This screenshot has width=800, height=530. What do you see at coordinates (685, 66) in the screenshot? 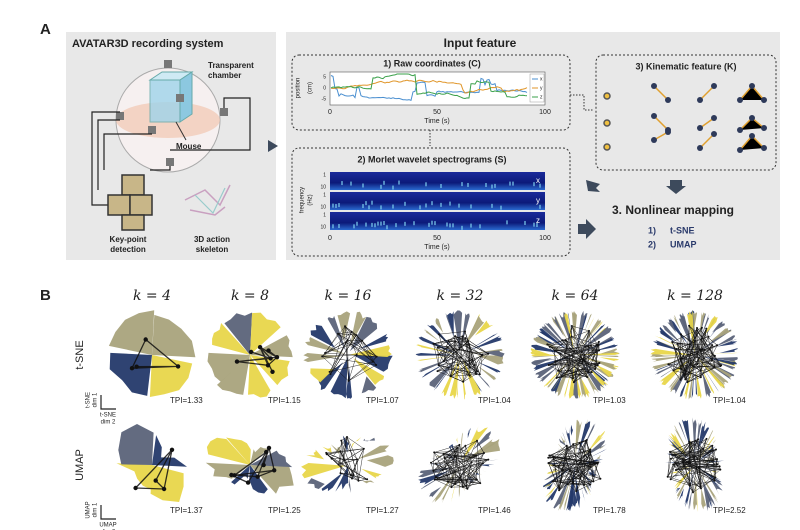
I see `kinematic-title: 3) Kinematic feature (K)` at bounding box center [685, 66].